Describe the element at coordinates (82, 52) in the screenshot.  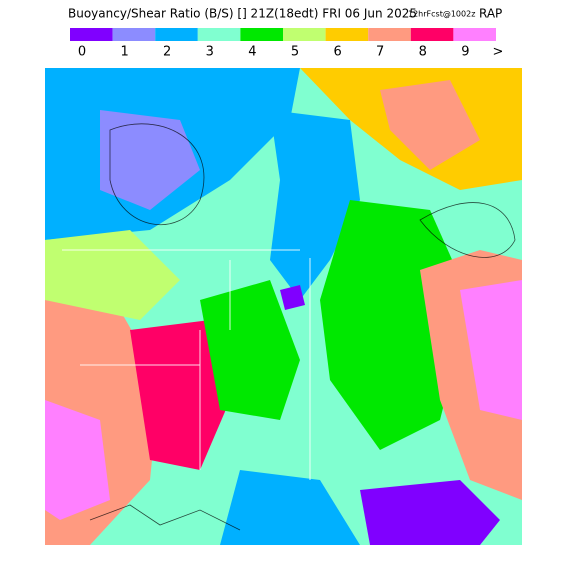
I see `legend-label: 0` at that location.